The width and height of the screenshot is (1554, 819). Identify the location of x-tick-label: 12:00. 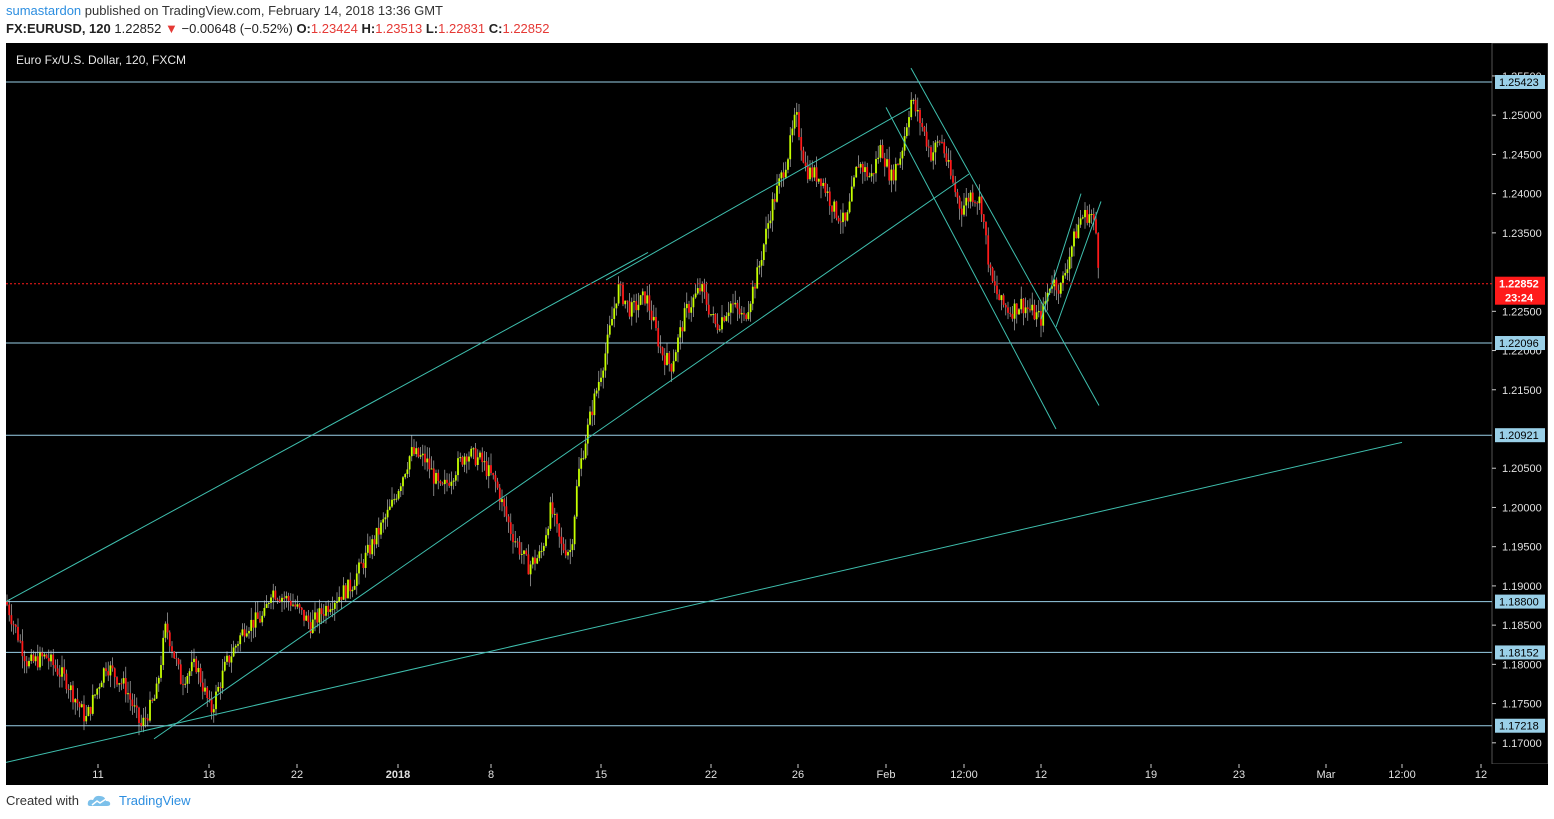
(964, 775).